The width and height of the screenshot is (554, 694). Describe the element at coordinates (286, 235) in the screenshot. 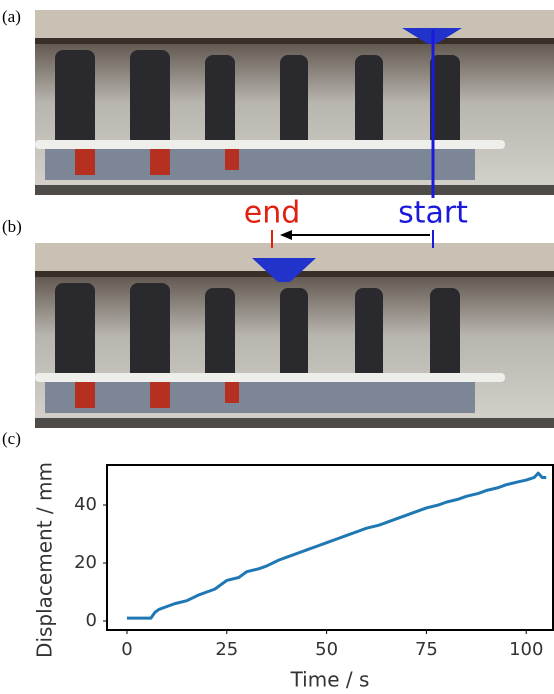

I see `arrow-head` at that location.